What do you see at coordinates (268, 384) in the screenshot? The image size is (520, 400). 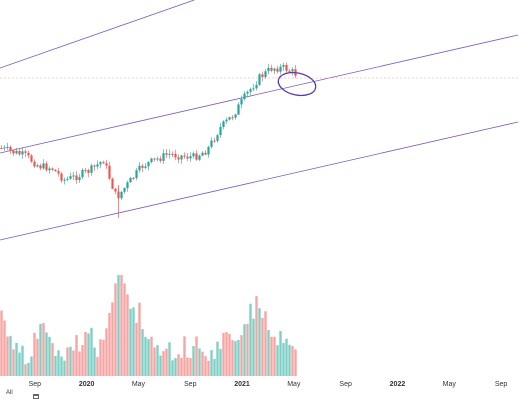 I see `time-axis: Sep 2020 May Sep 2021 May Sep 2022 May Sep` at bounding box center [268, 384].